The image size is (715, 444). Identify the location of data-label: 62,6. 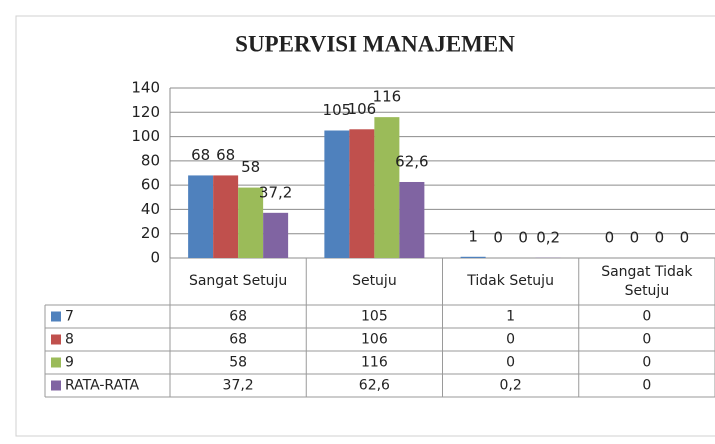
(411, 161).